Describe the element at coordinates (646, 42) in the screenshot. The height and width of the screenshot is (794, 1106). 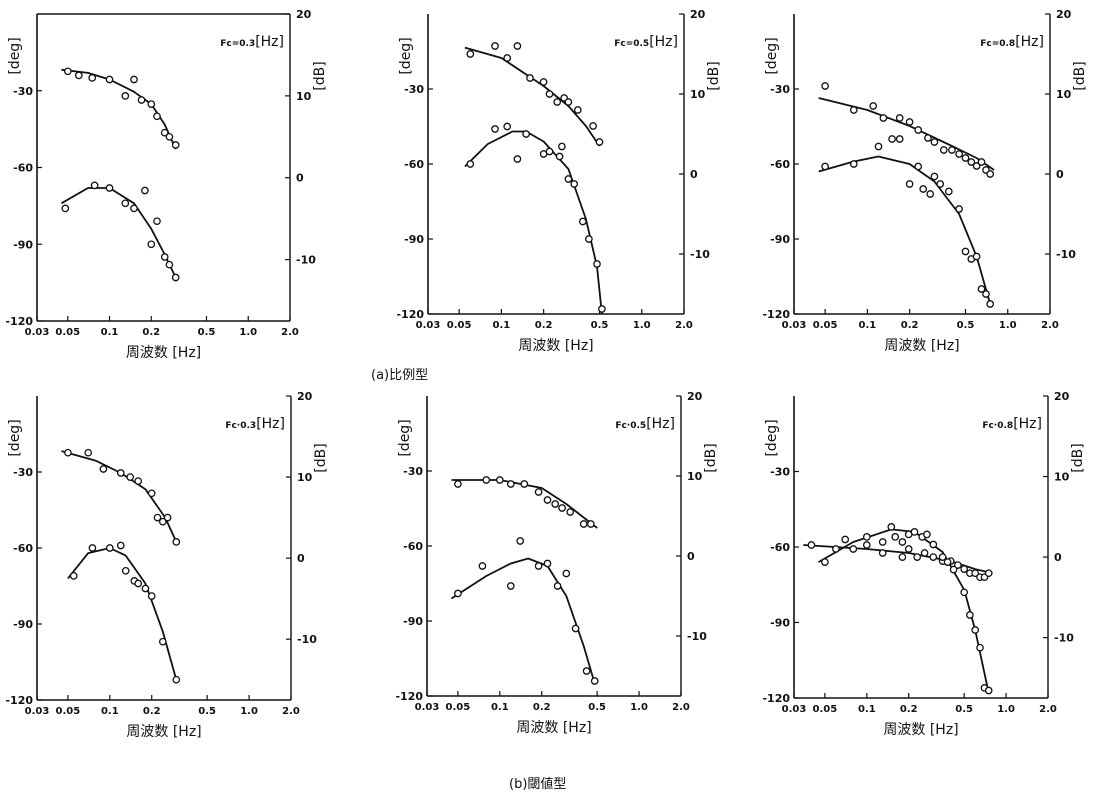
I see `fc-annotation: Fc=0.5[Hz]` at that location.